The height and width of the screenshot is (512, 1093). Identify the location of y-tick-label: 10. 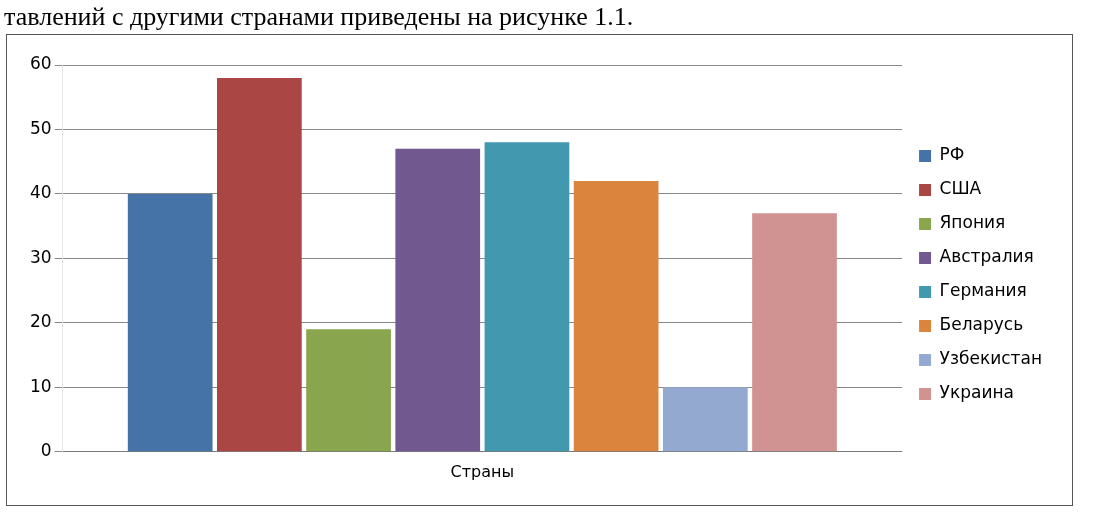
(40, 385).